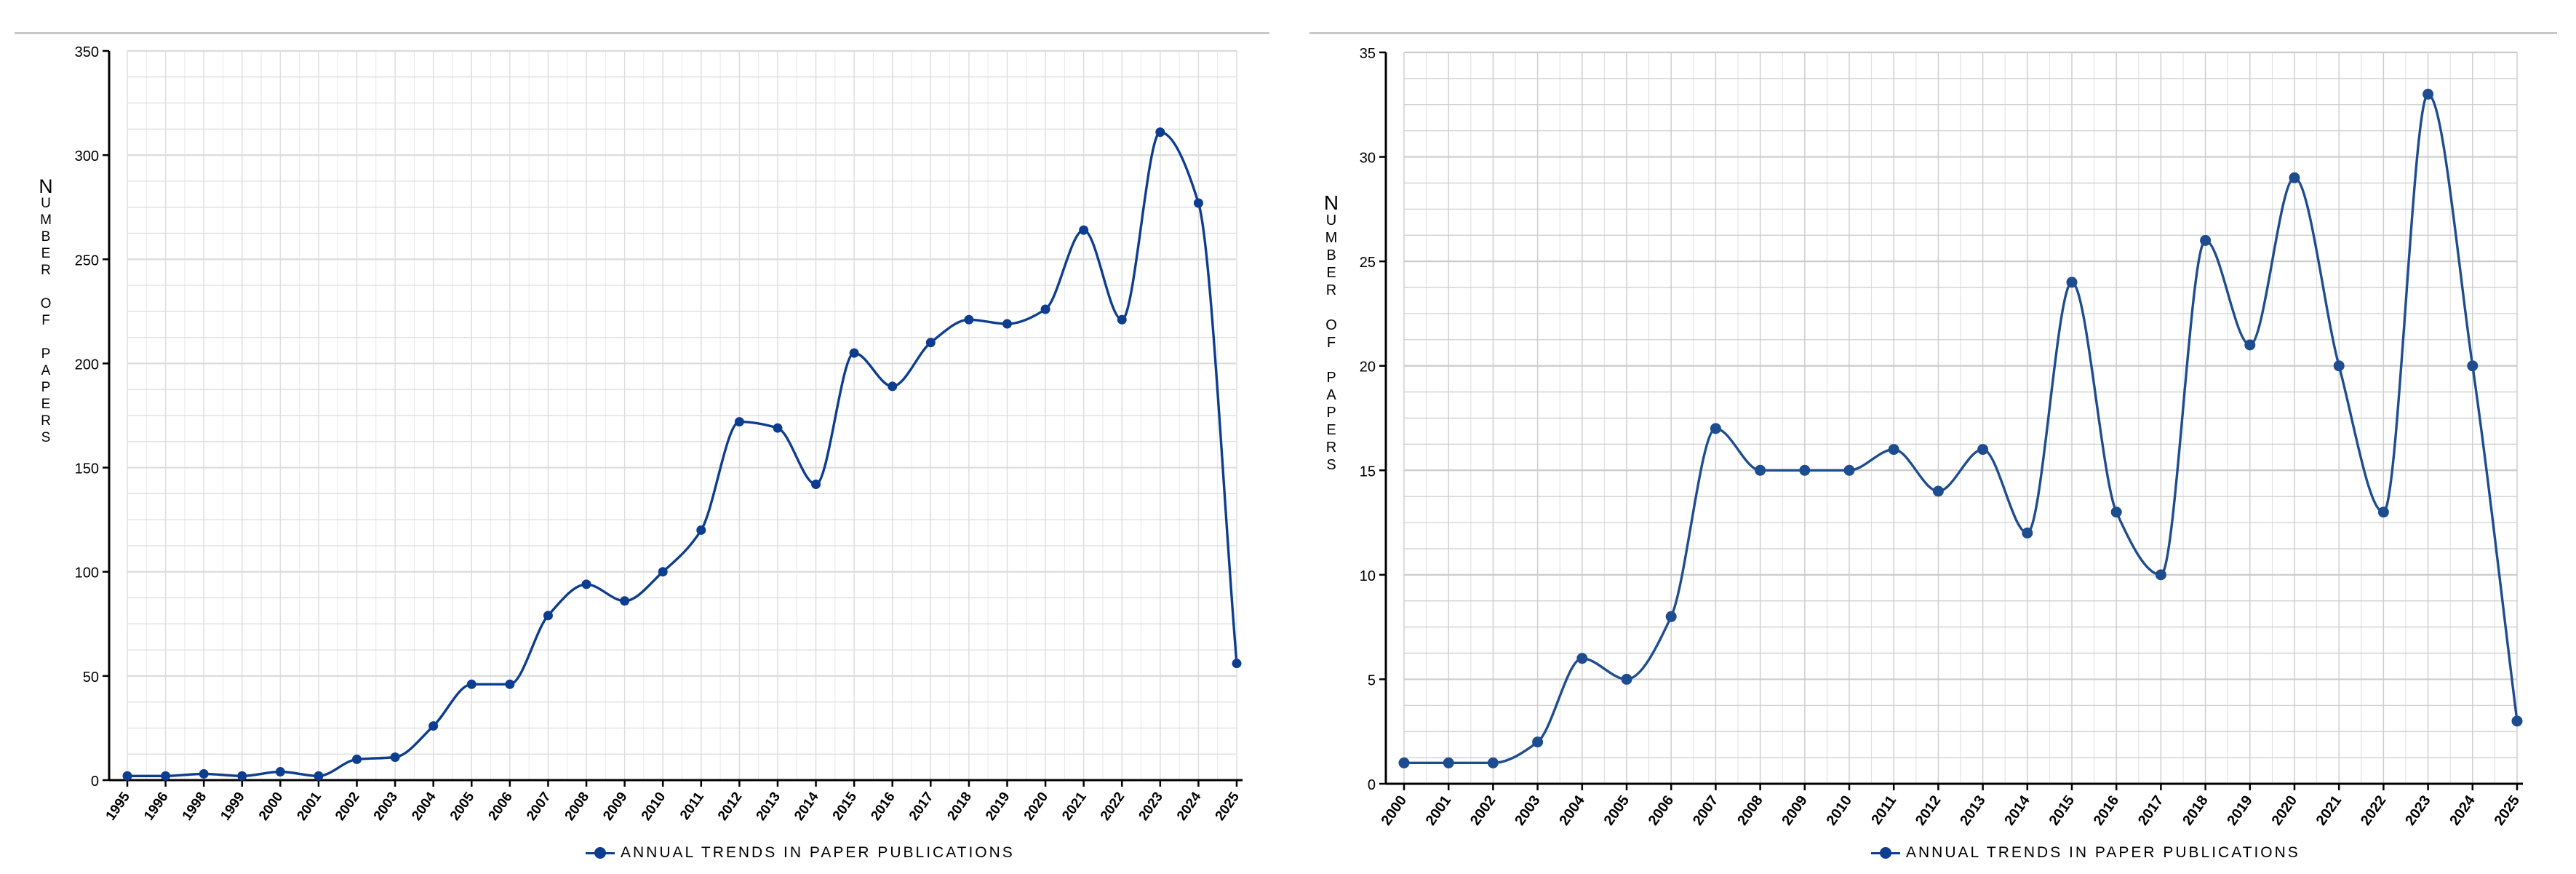 This screenshot has height=874, width=2576. I want to click on x-tick-label: 1998, so click(195, 807).